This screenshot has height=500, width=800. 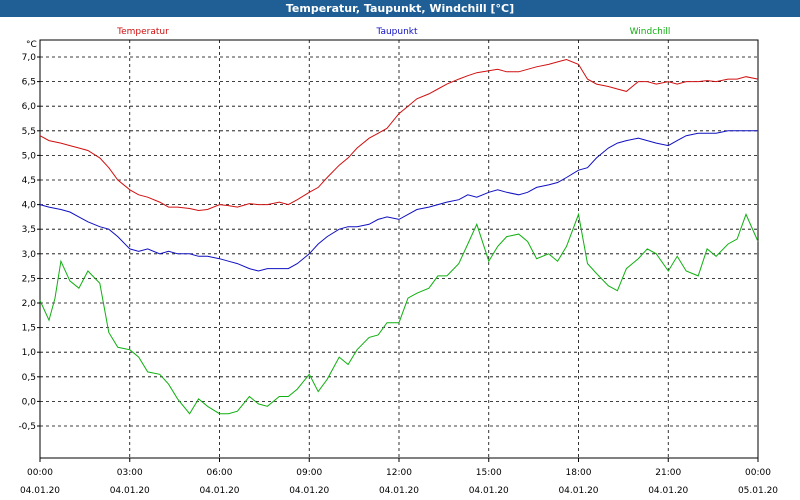 I want to click on x-tick-time-label: 18:00, so click(x=579, y=473).